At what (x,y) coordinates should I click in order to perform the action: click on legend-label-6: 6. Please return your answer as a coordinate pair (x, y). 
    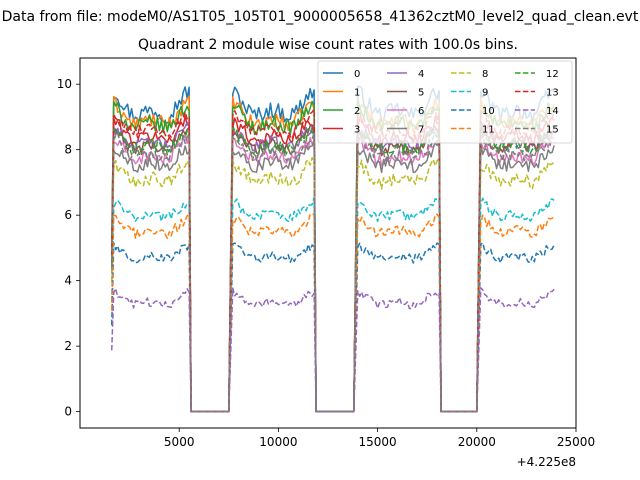
    Looking at the image, I should click on (421, 111).